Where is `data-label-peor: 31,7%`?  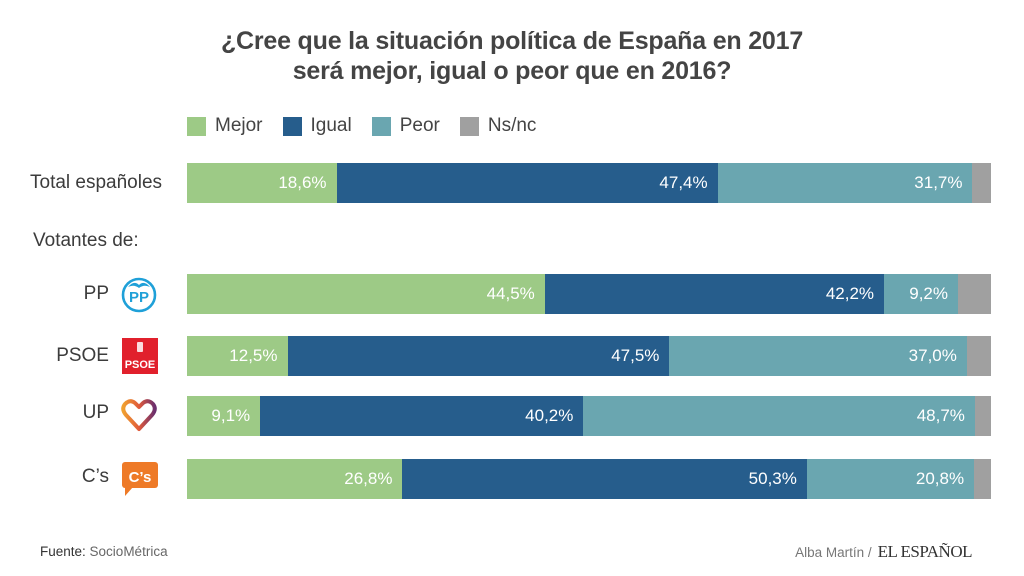
data-label-peor: 31,7% is located at coordinates (938, 182).